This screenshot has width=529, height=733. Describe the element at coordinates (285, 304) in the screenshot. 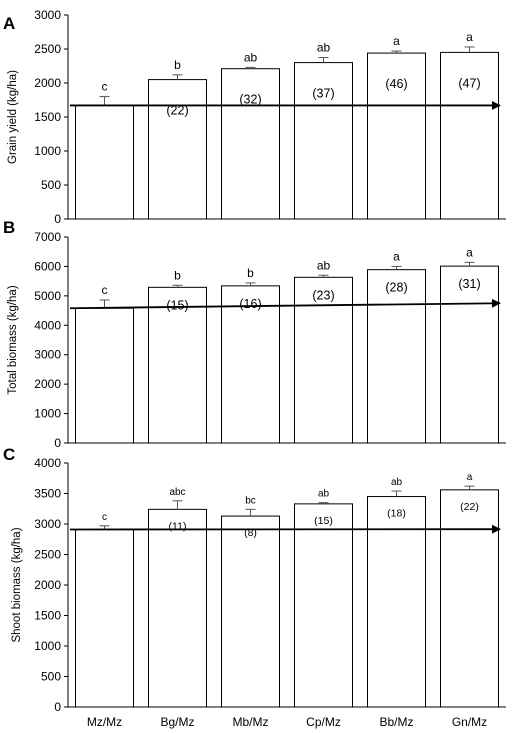

I see `trend-arrow` at that location.